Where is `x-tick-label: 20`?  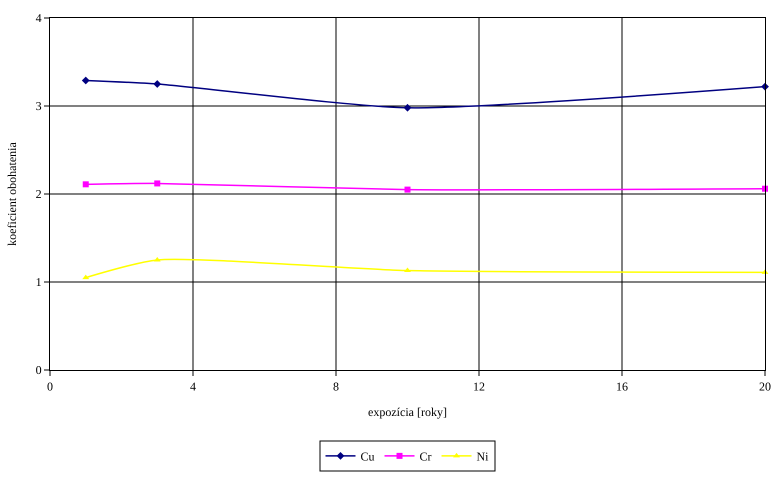
x-tick-label: 20 is located at coordinates (765, 386).